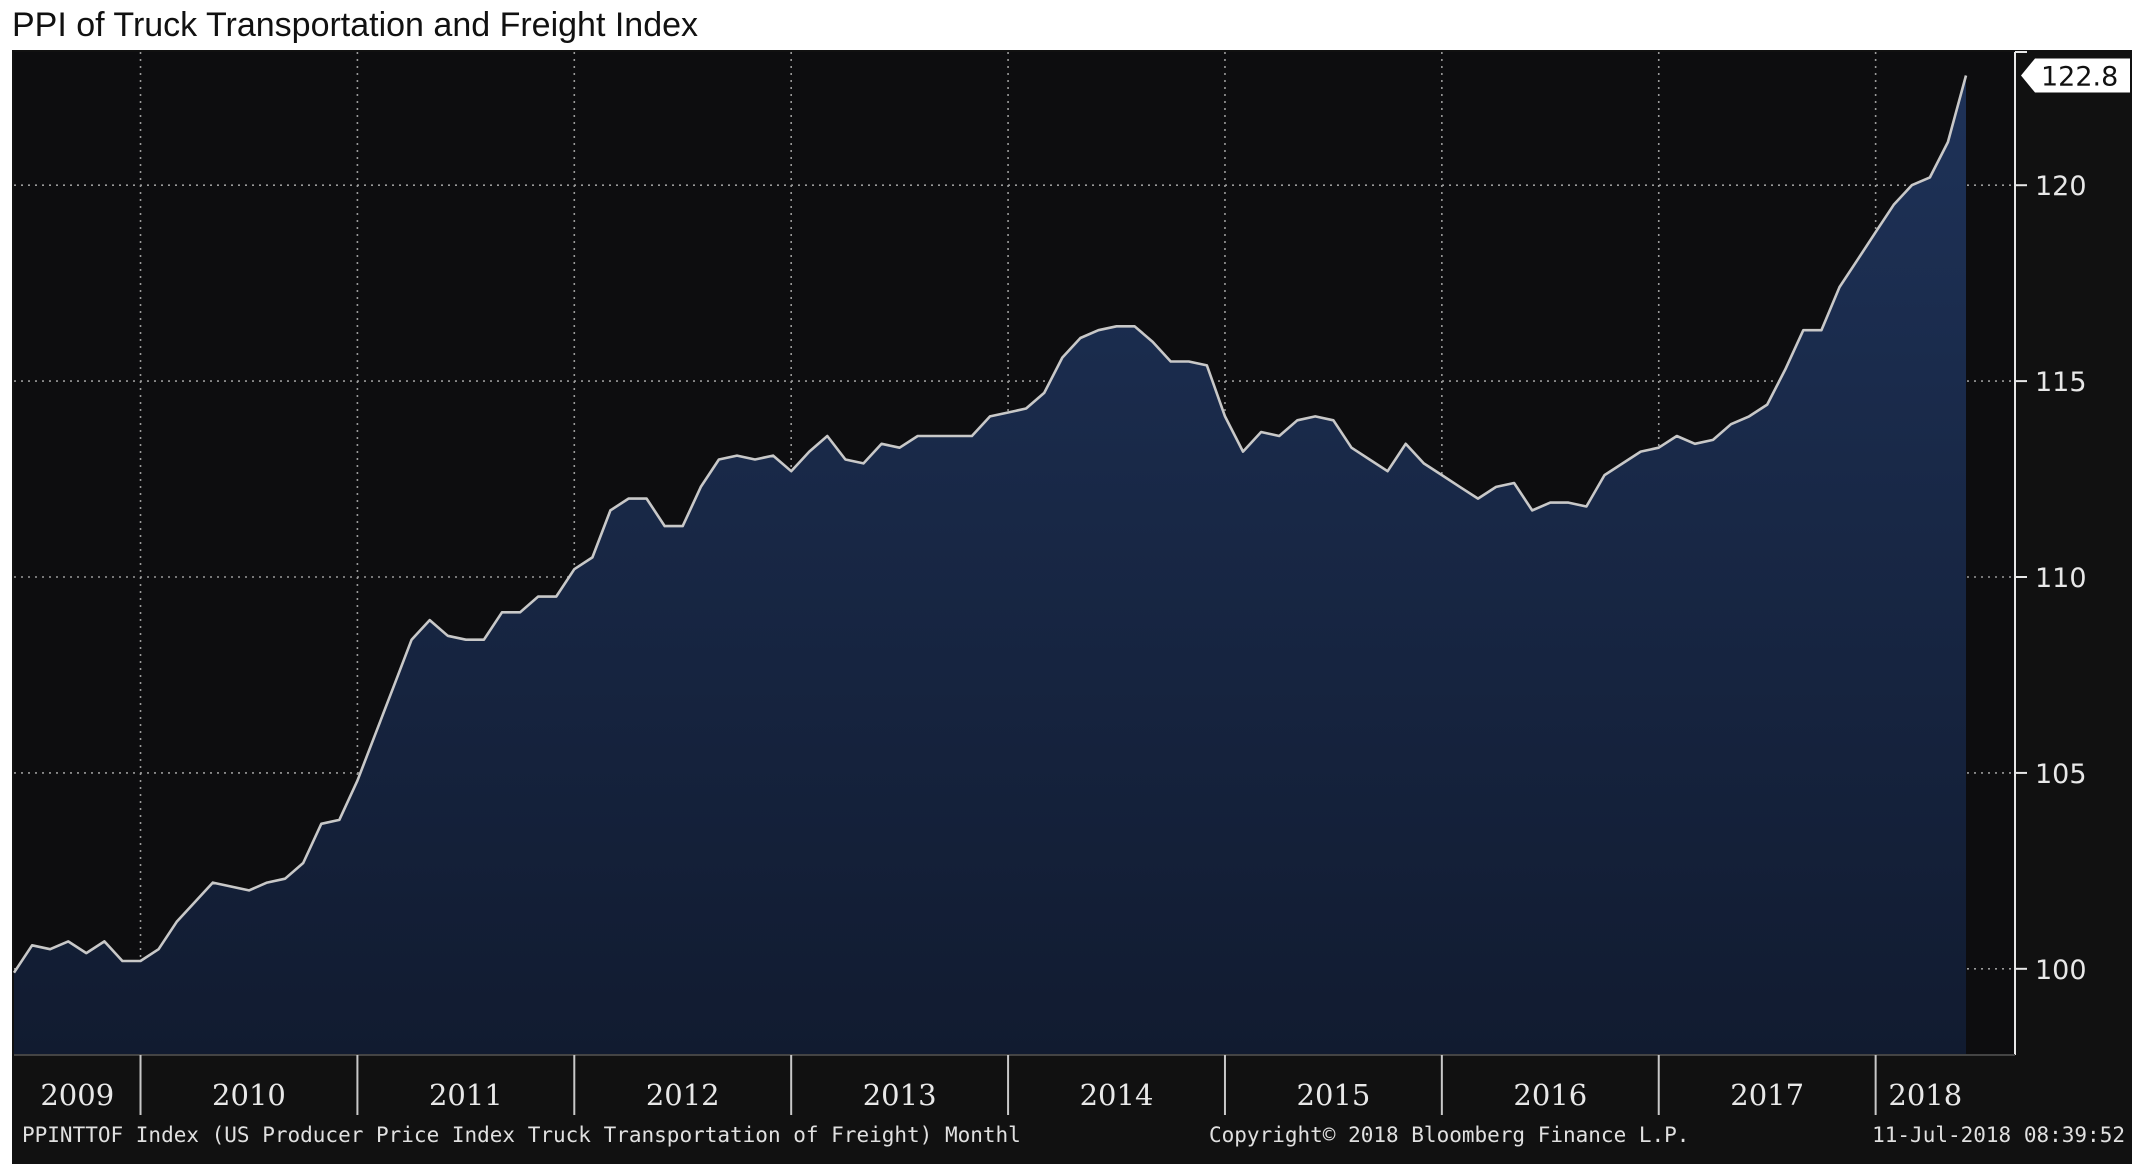 Image resolution: width=2132 pixels, height=1164 pixels. What do you see at coordinates (1001, 1085) in the screenshot?
I see `x-axis-ticks: 2009 2010 2011 2012 2013 2014 2015 2016 2017 2018` at bounding box center [1001, 1085].